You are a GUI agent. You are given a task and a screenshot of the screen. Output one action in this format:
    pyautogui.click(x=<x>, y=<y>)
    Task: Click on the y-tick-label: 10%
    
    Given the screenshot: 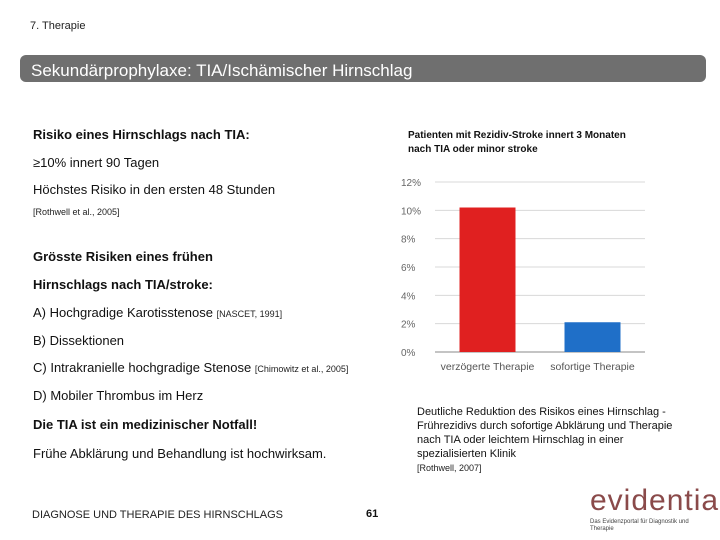 What is the action you would take?
    pyautogui.click(x=411, y=211)
    